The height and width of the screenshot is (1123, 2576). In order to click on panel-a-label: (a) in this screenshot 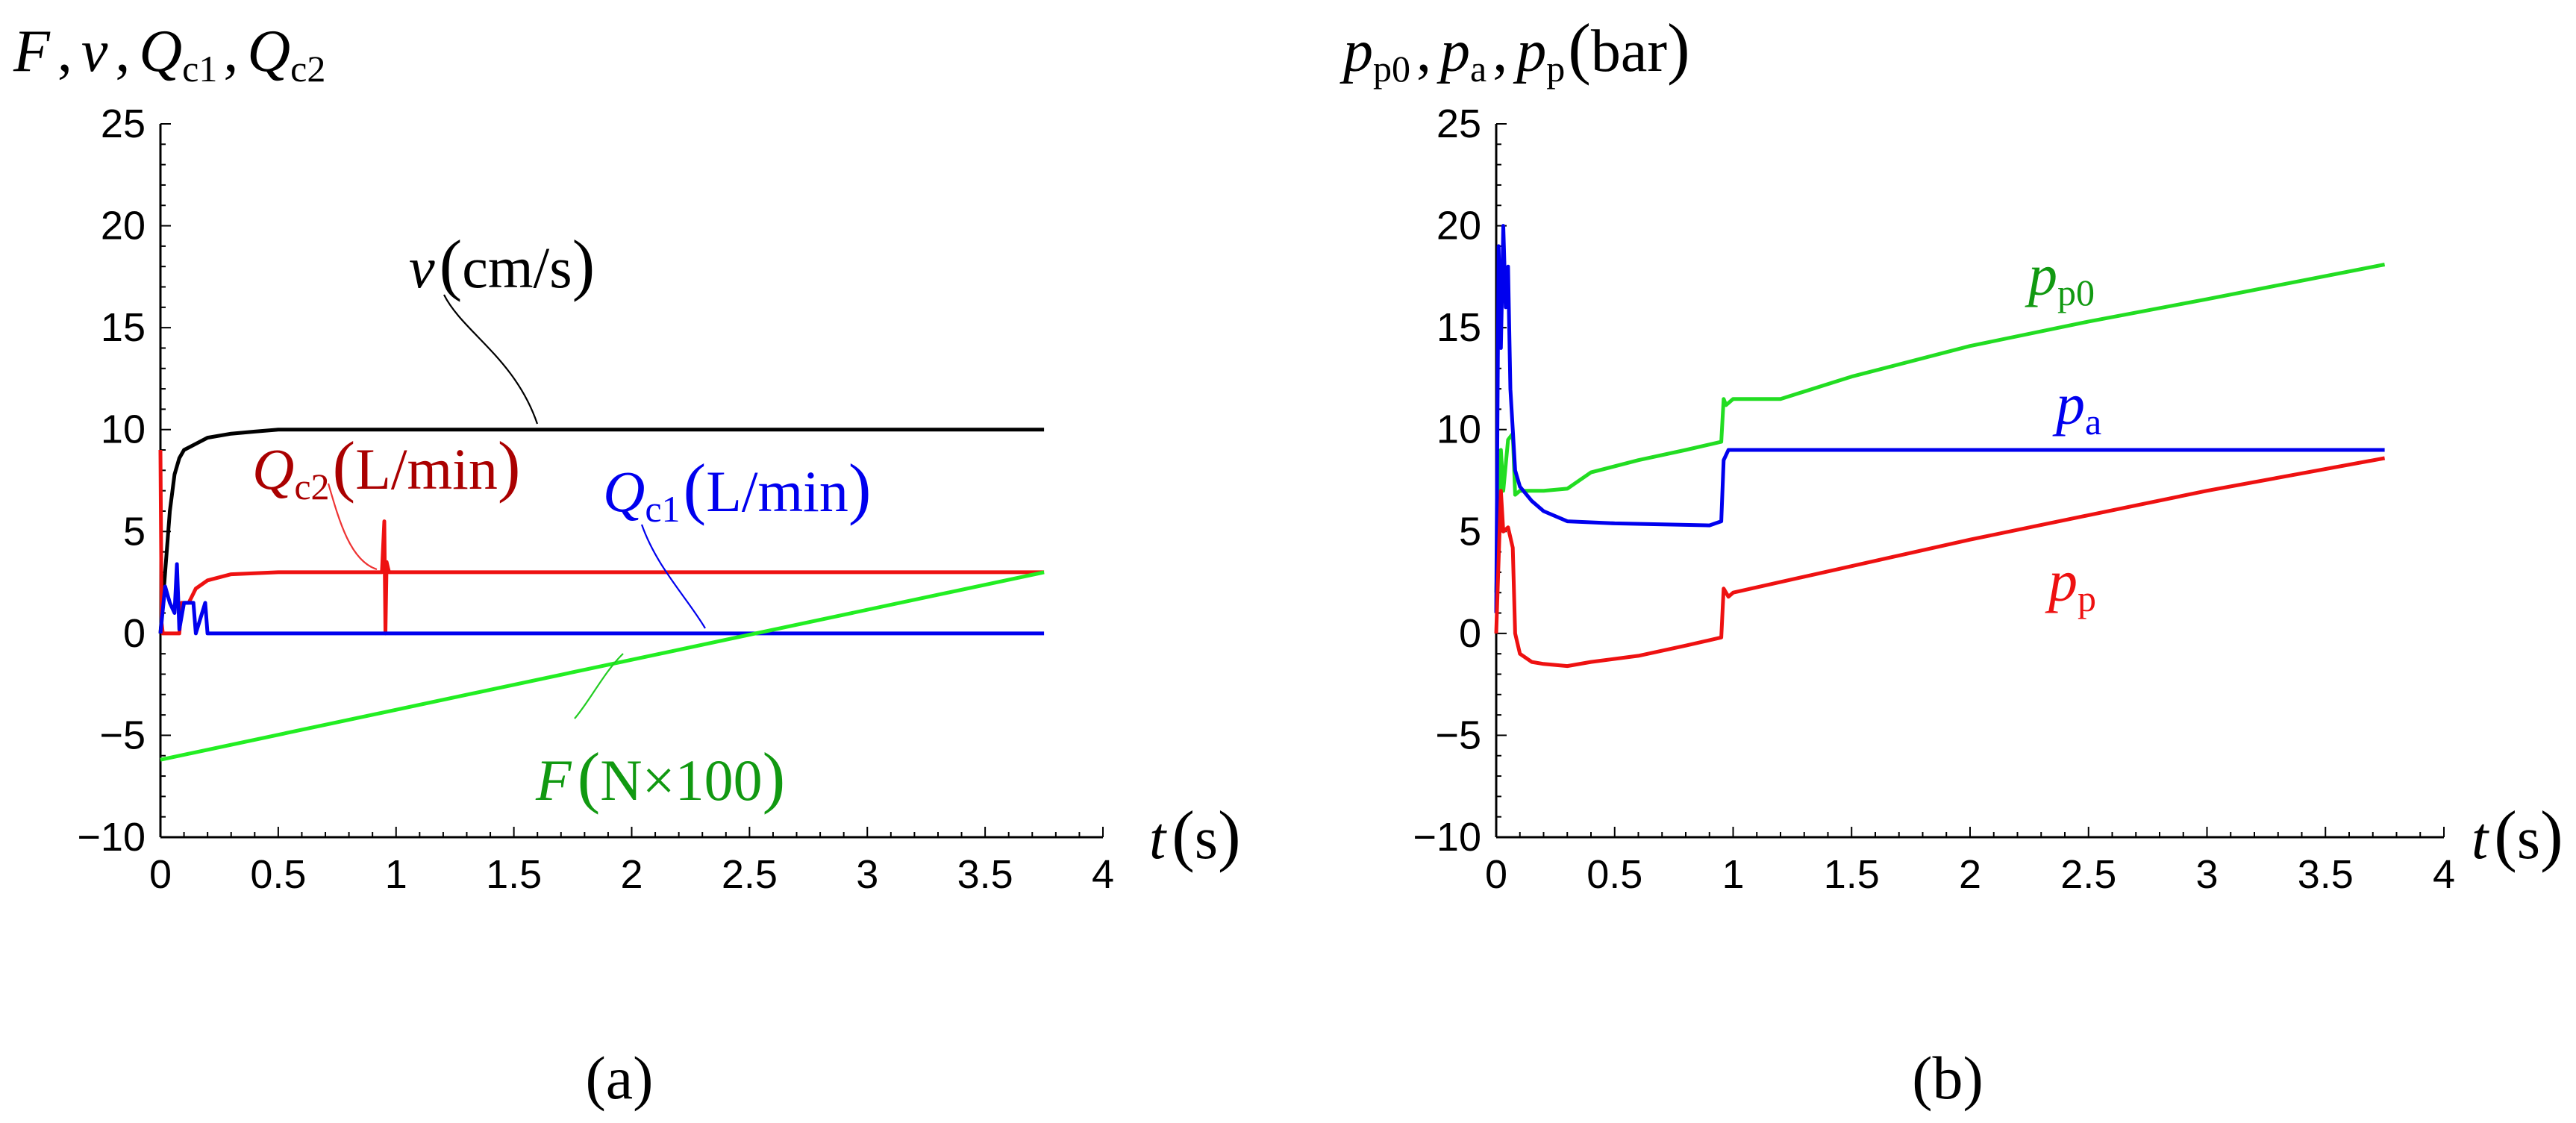, I will do `click(619, 1078)`.